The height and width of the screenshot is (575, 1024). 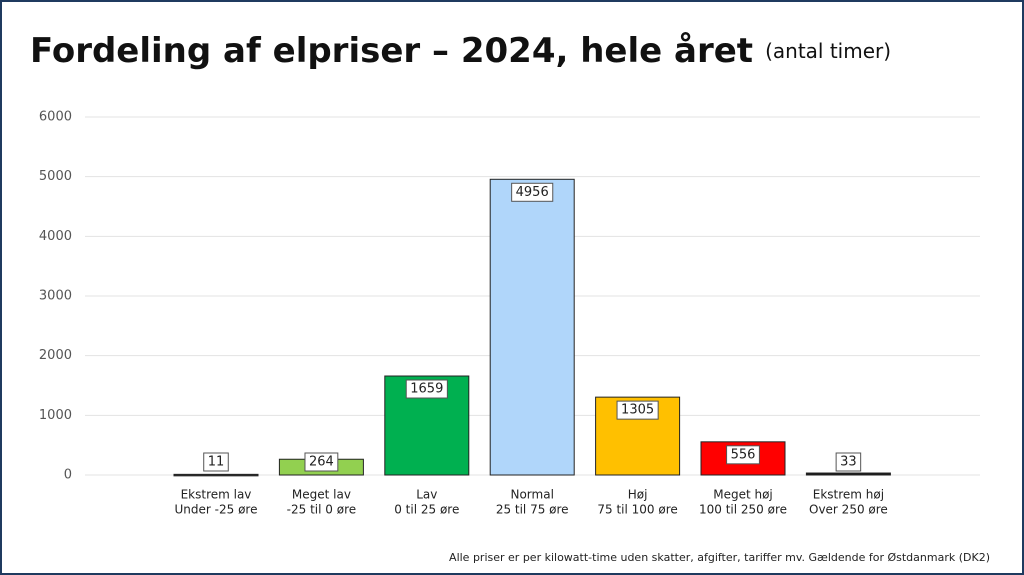 I want to click on y-tick-label: 4000, so click(x=55, y=236).